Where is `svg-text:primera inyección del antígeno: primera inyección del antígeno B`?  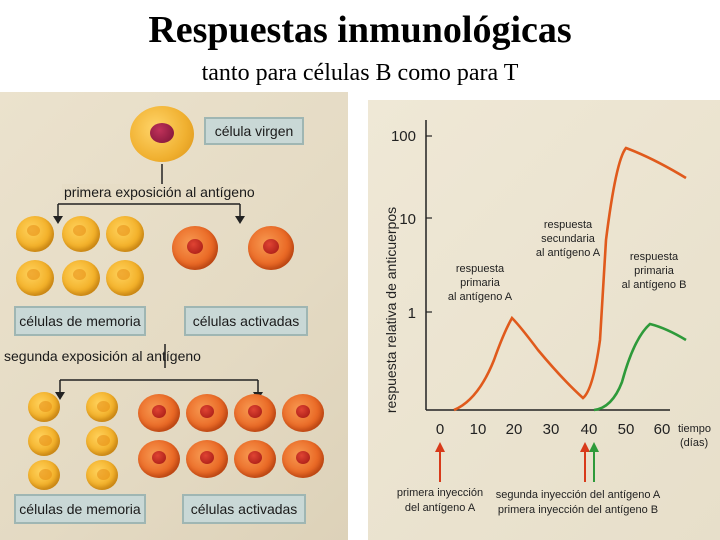 svg-text:primera inyección del antígeno: primera inyección del antígeno B is located at coordinates (578, 510).